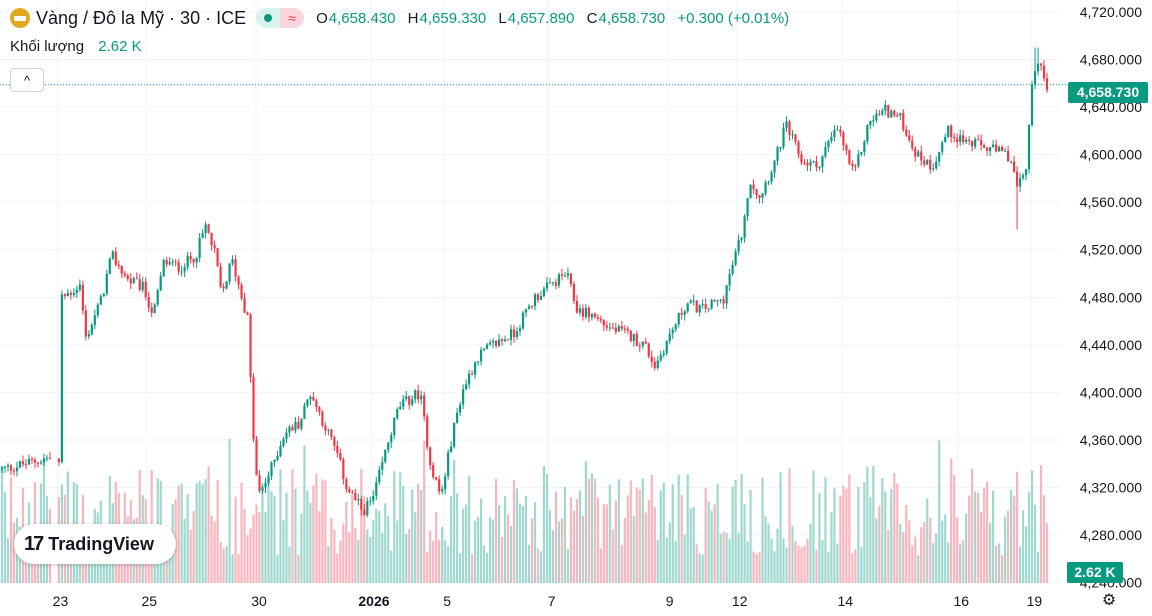 The height and width of the screenshot is (616, 1152). What do you see at coordinates (34, 543) in the screenshot?
I see `tradingview-logo-icon: 17` at bounding box center [34, 543].